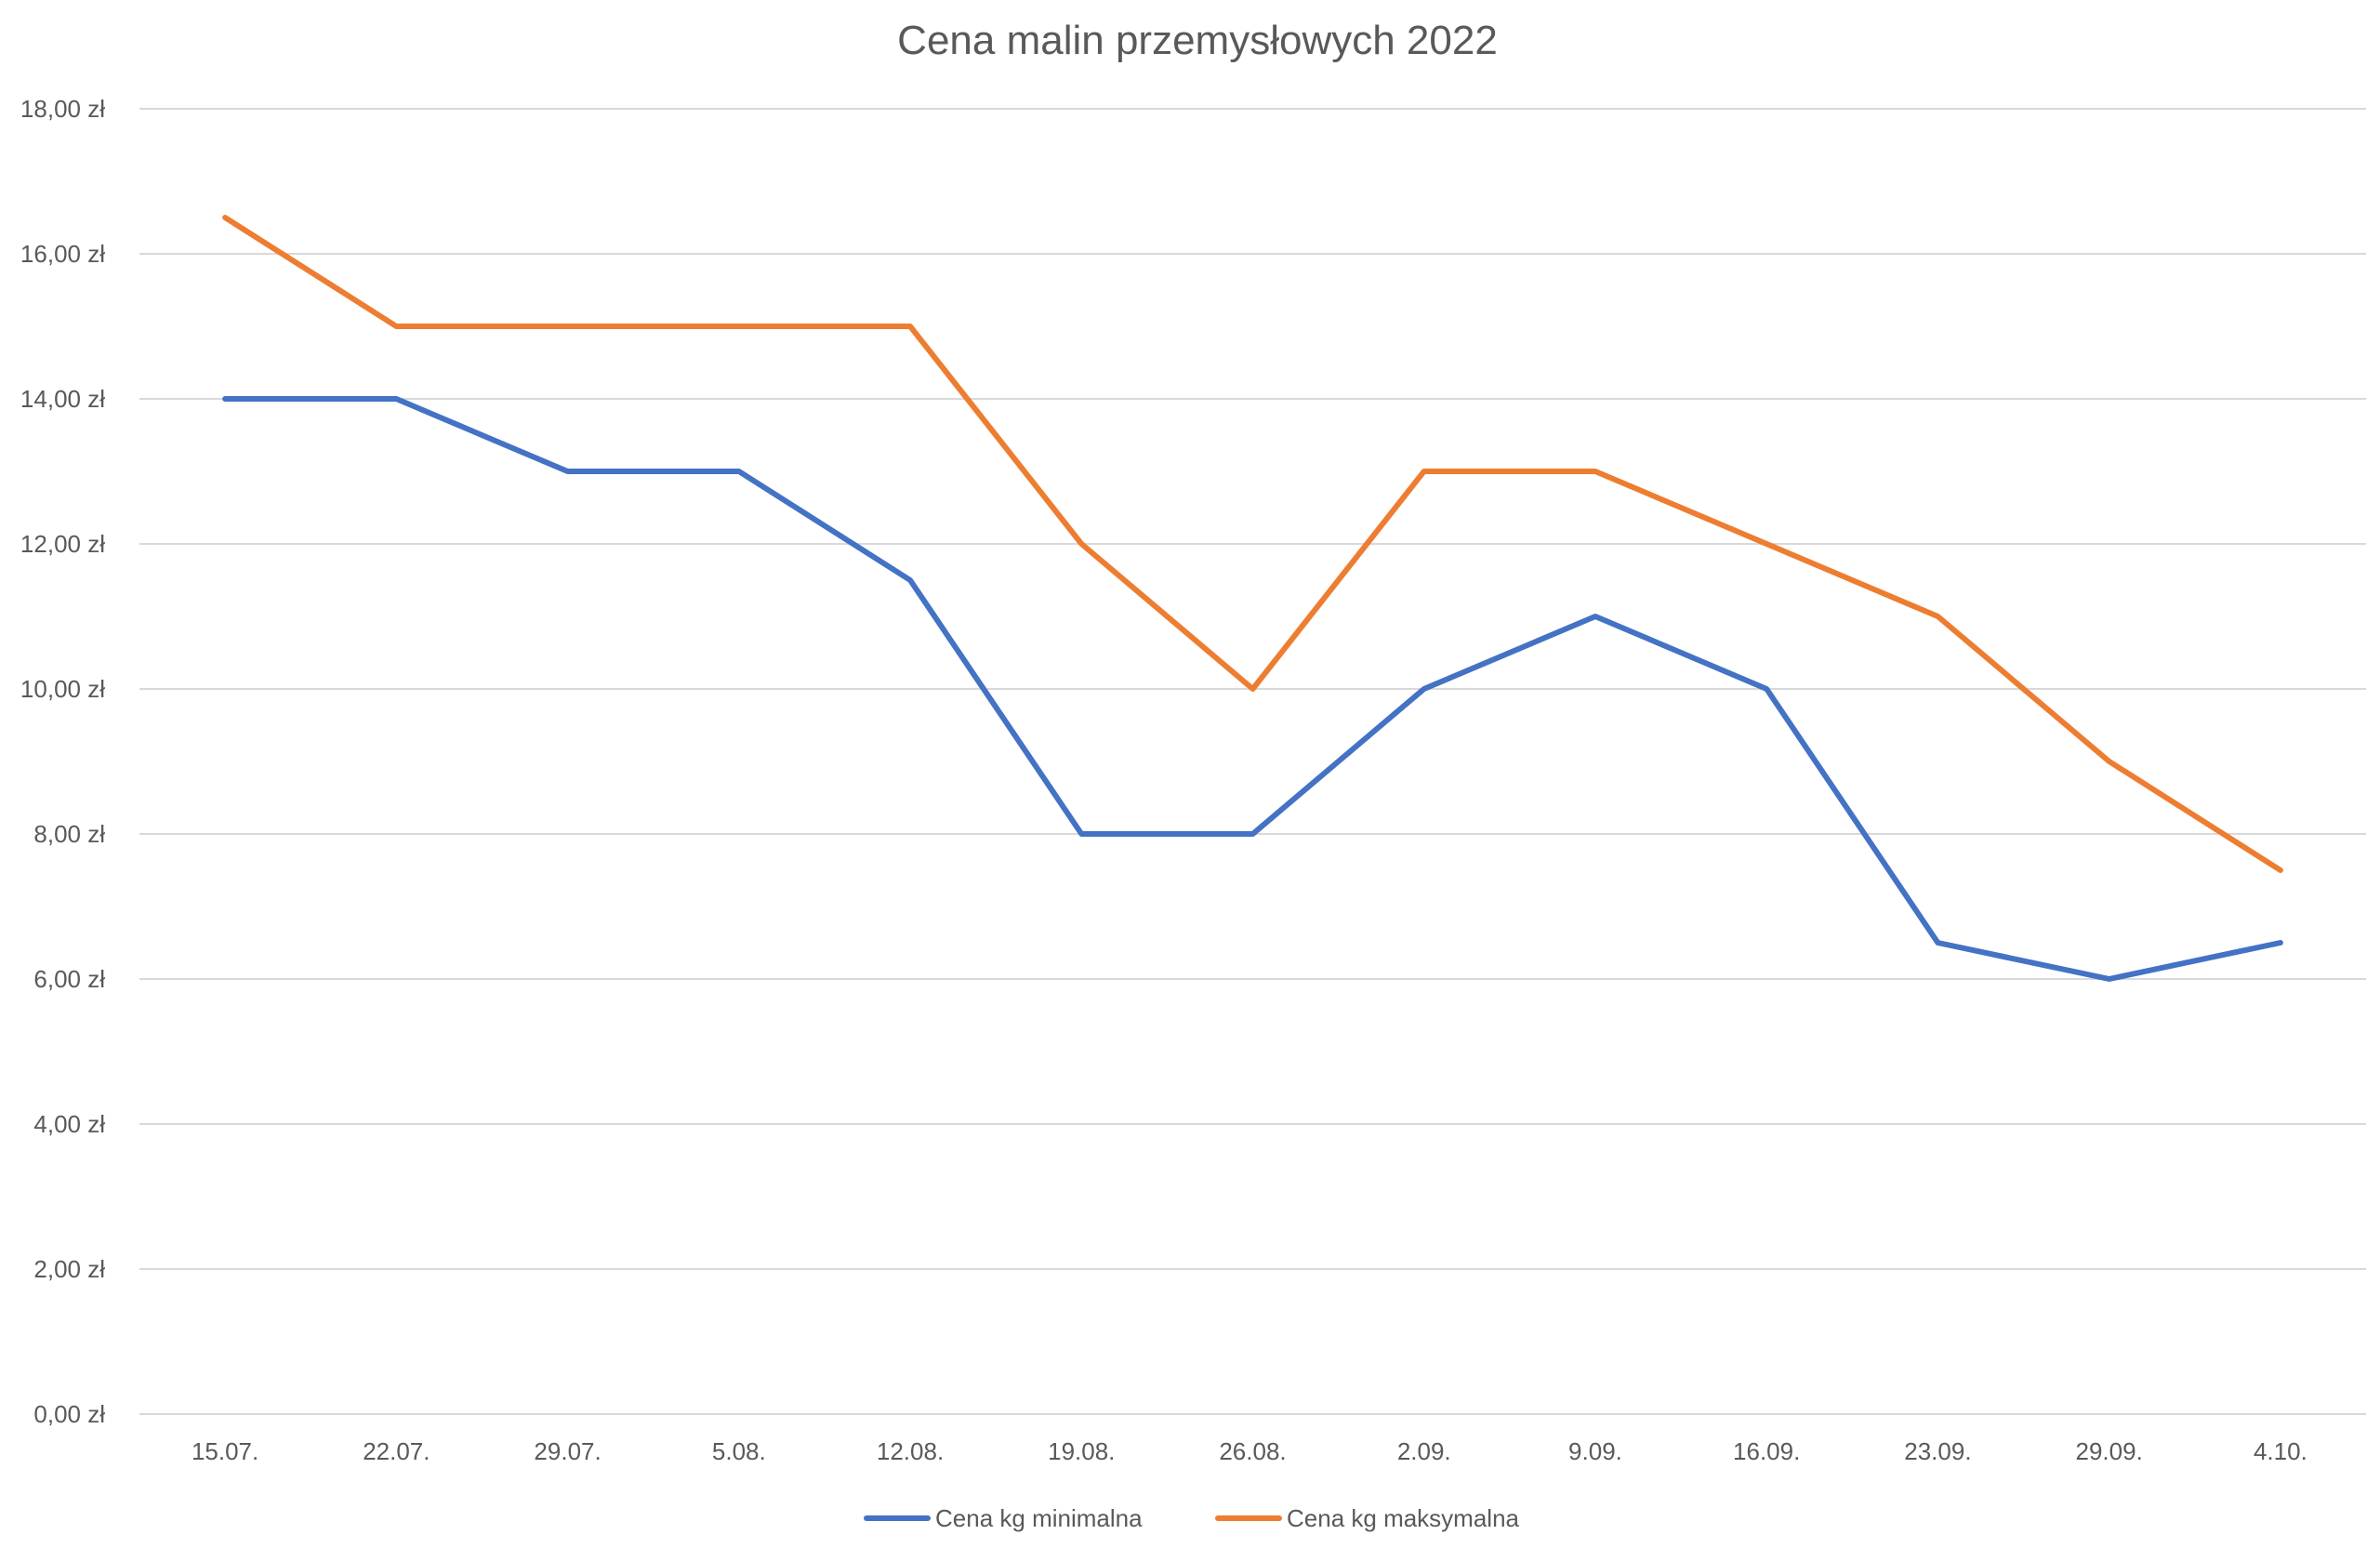 The image size is (2380, 1561). I want to click on x-tick-label: 16.09., so click(1766, 1451).